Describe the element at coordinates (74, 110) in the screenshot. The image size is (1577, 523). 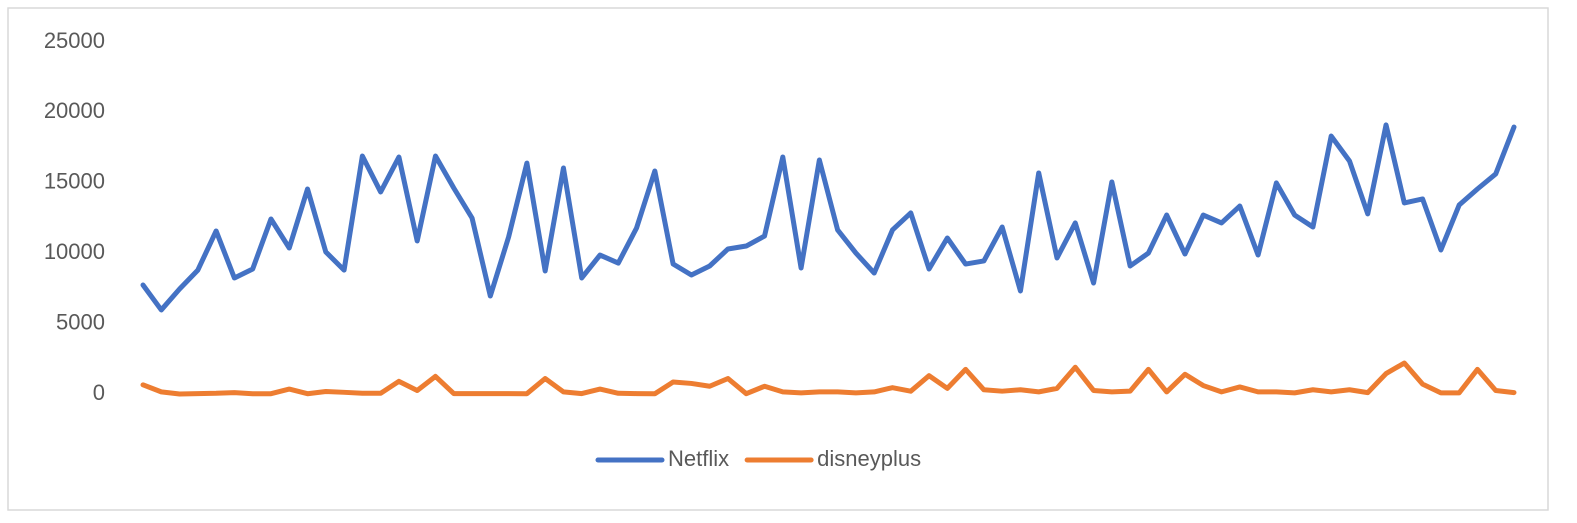
I see `y-tick-label: 20000` at that location.